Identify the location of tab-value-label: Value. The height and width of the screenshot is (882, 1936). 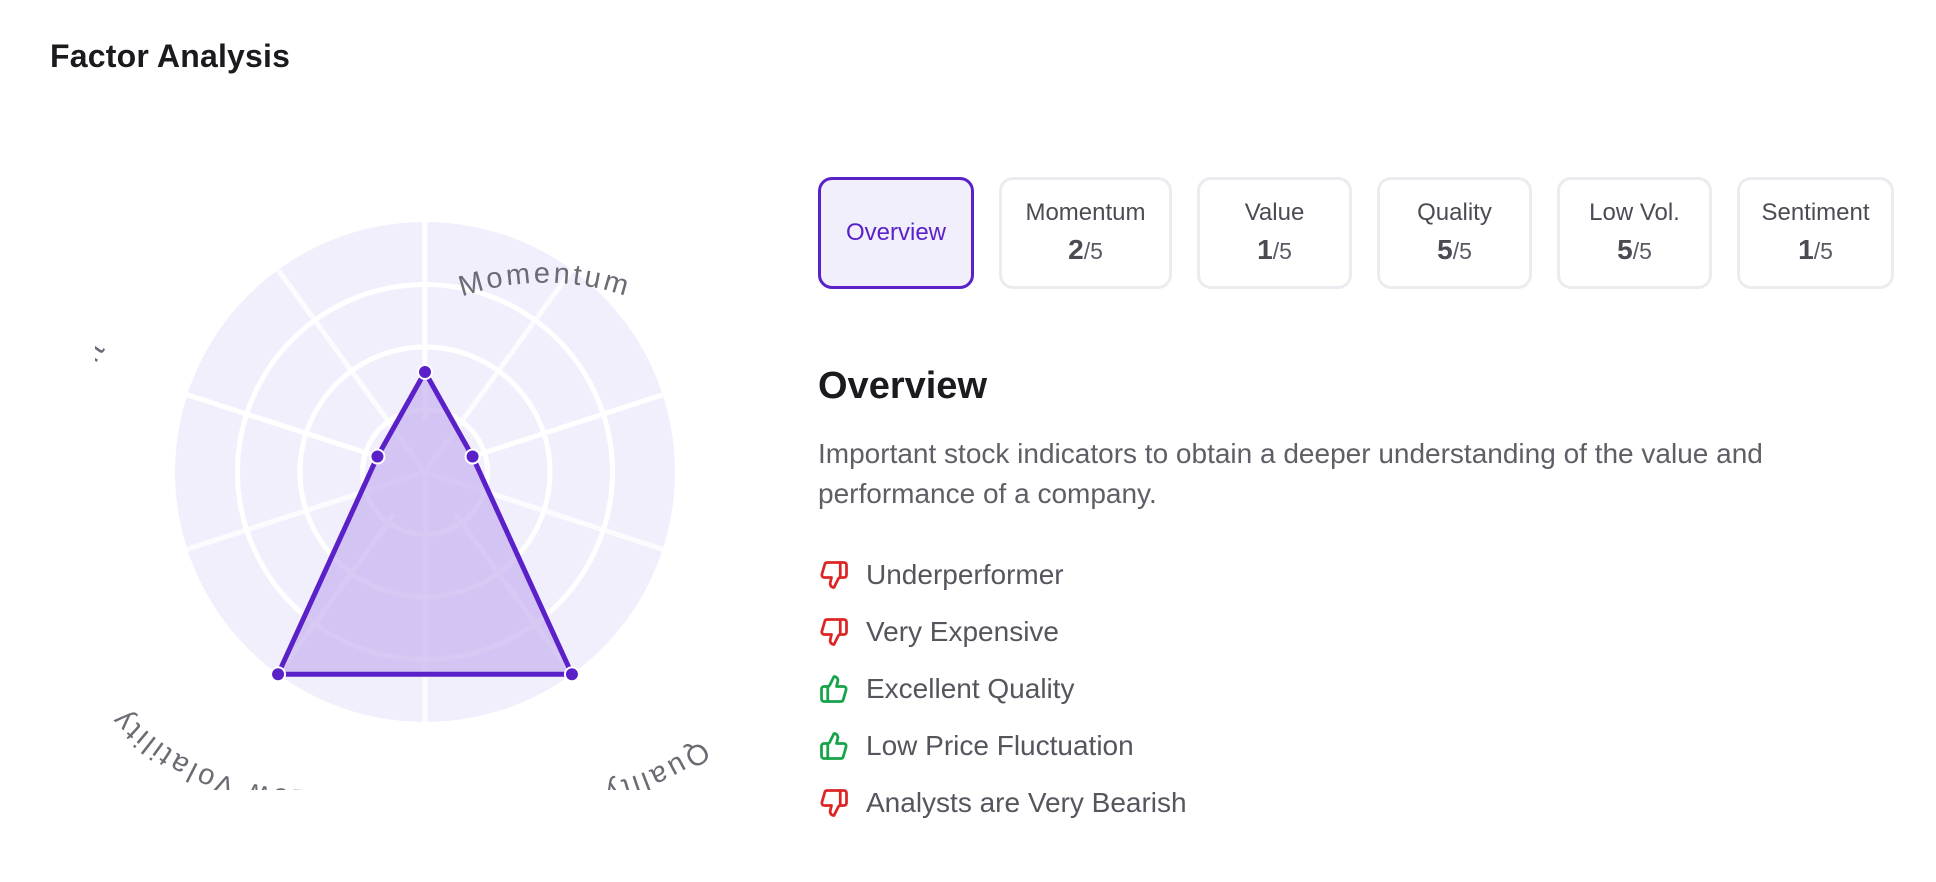
(1274, 212).